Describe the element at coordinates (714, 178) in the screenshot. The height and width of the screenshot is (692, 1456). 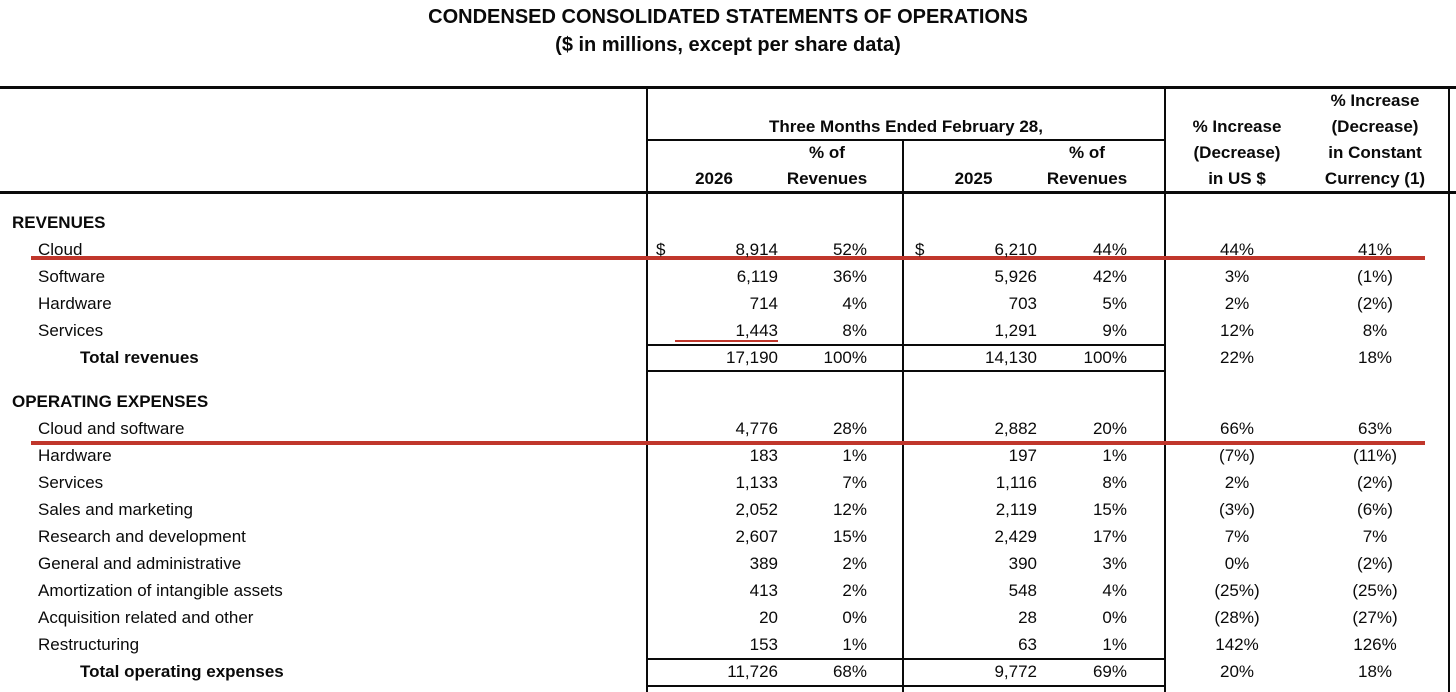
I see `year-2026-header: 2026` at that location.